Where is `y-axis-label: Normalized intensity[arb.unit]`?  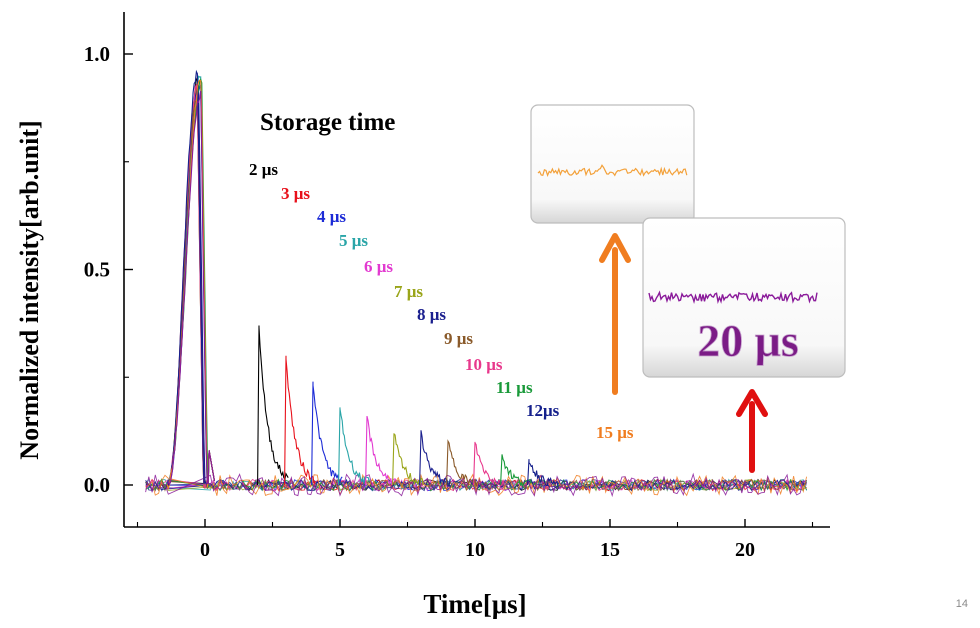 y-axis-label: Normalized intensity[arb.unit] is located at coordinates (29, 289).